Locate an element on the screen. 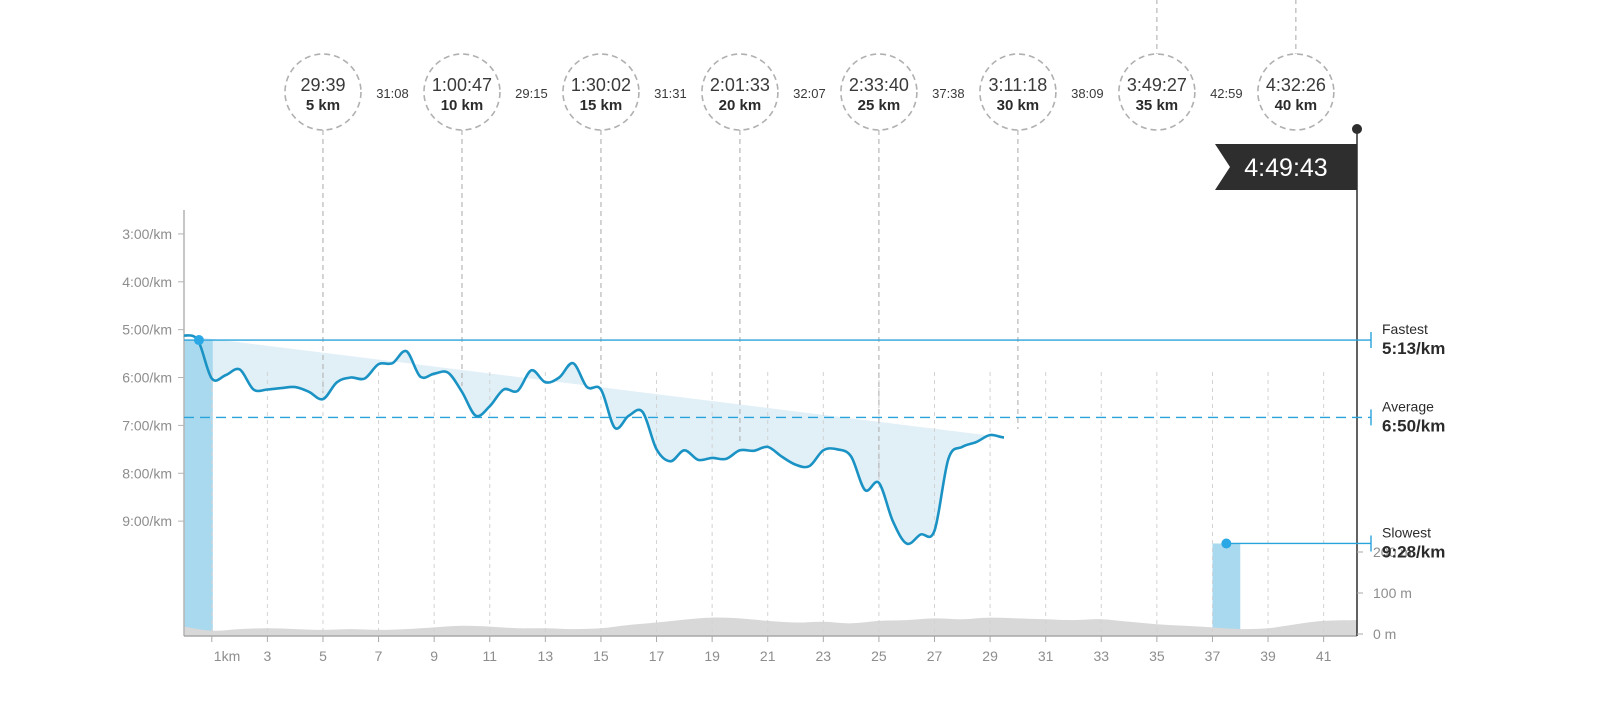 Image resolution: width=1600 pixels, height=727 pixels. segment-time: 32:07 is located at coordinates (809, 93).